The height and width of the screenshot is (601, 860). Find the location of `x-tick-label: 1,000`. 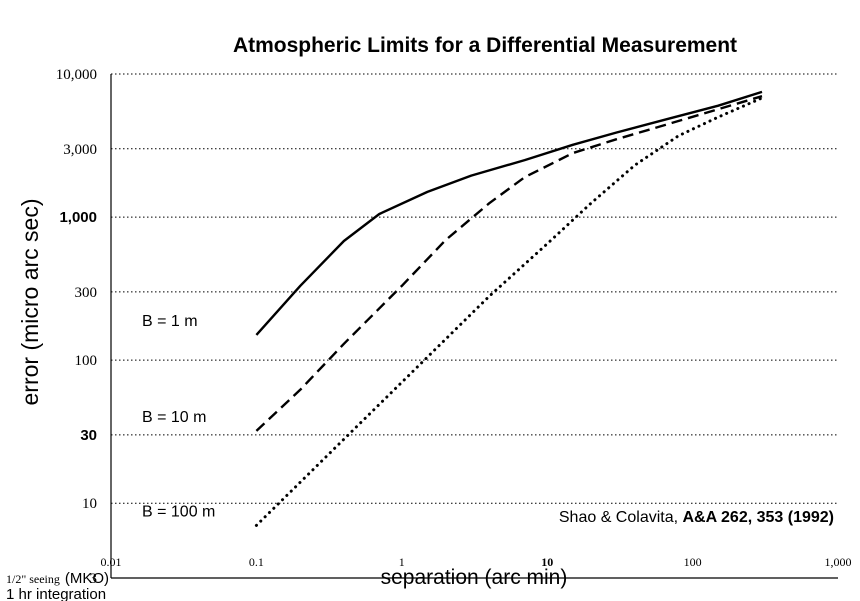

x-tick-label: 1,000 is located at coordinates (838, 562).